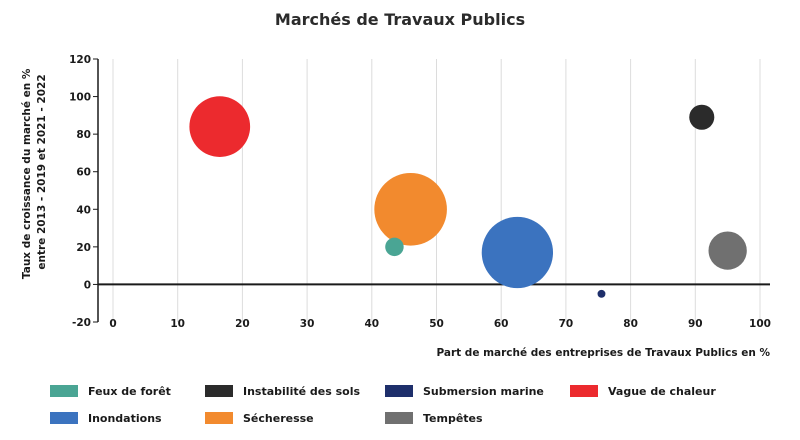 This screenshot has width=800, height=440. Describe the element at coordinates (371, 324) in the screenshot. I see `x-tick-label: 40` at that location.